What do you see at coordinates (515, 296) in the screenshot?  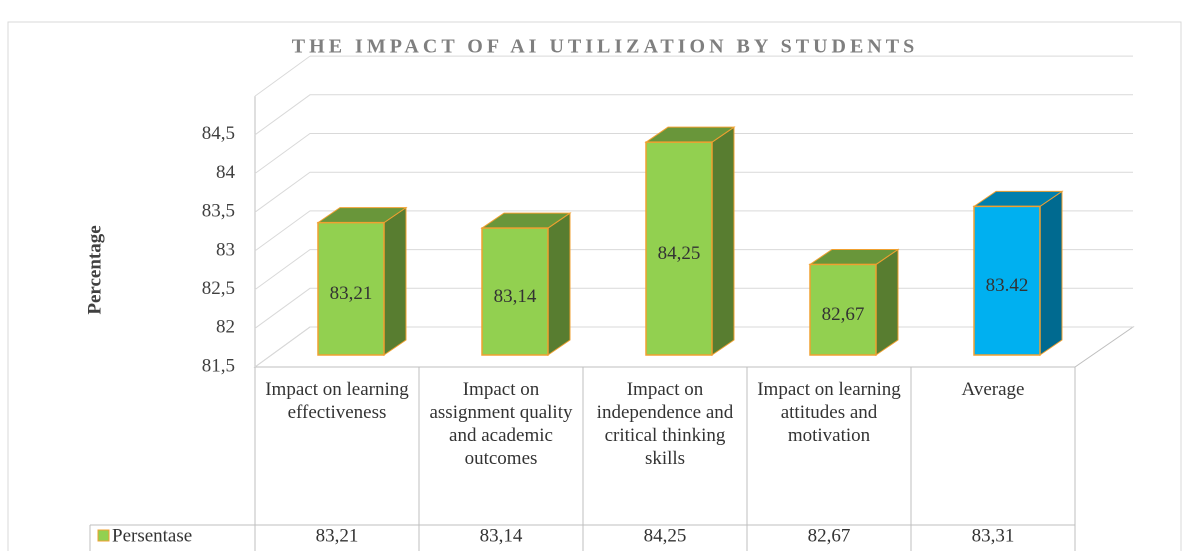 I see `data-label: 83,14` at bounding box center [515, 296].